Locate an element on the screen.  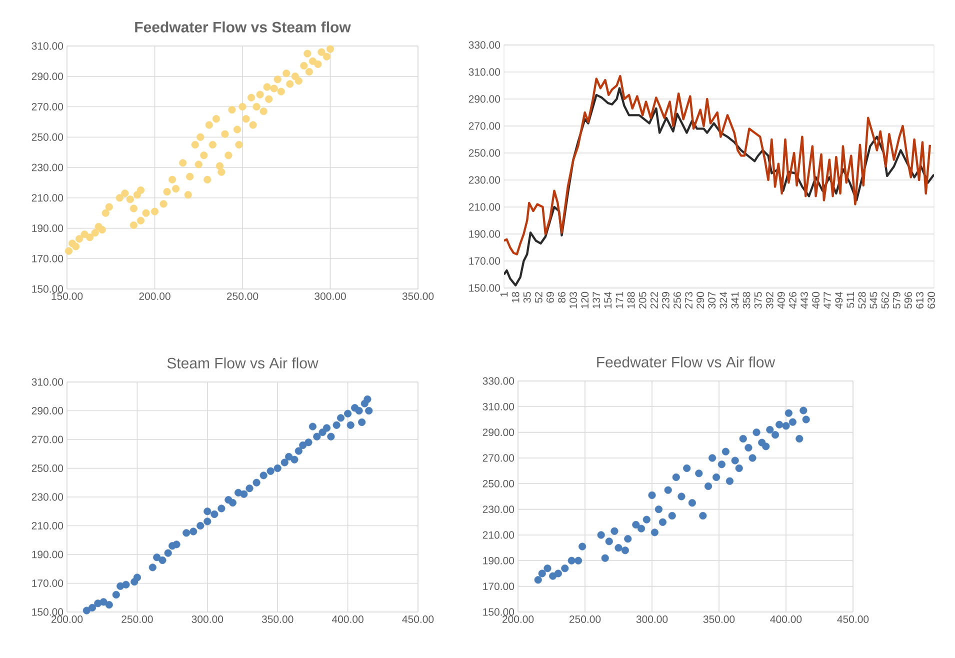
x-tick-label: 324 is located at coordinates (724, 300).